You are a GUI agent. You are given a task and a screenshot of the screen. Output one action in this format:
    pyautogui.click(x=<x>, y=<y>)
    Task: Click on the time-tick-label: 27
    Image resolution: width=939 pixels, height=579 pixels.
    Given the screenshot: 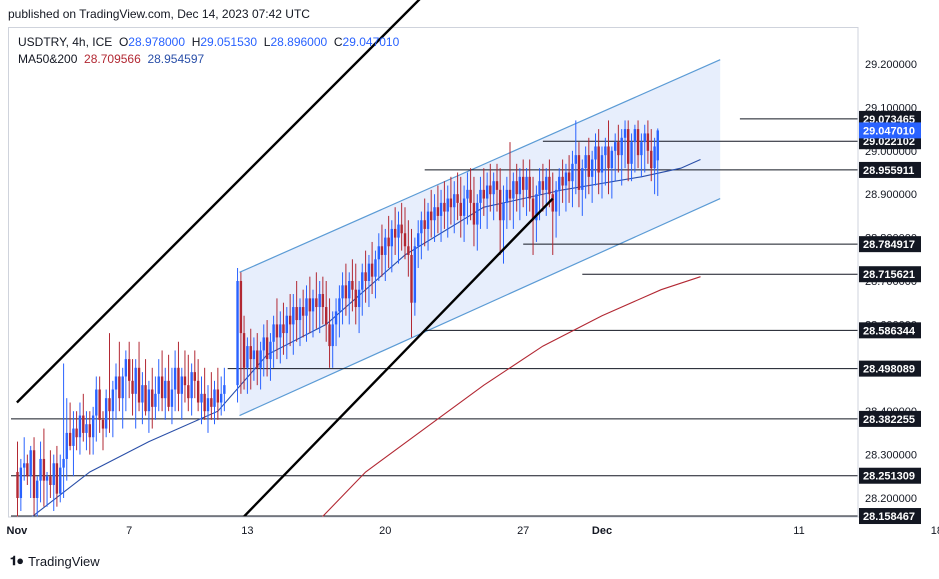 What is the action you would take?
    pyautogui.click(x=523, y=531)
    